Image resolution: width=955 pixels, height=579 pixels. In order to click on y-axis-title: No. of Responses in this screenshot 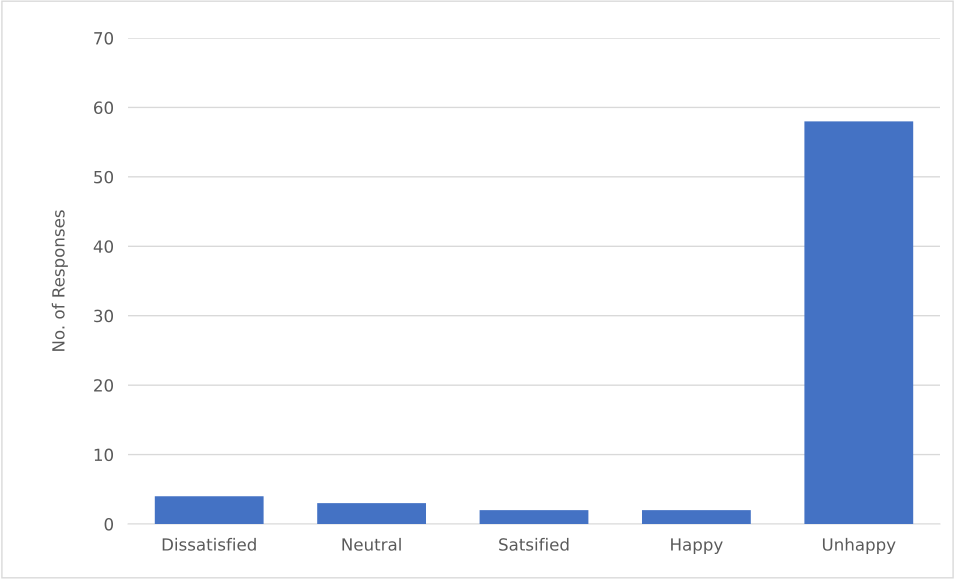, I will do `click(60, 280)`.